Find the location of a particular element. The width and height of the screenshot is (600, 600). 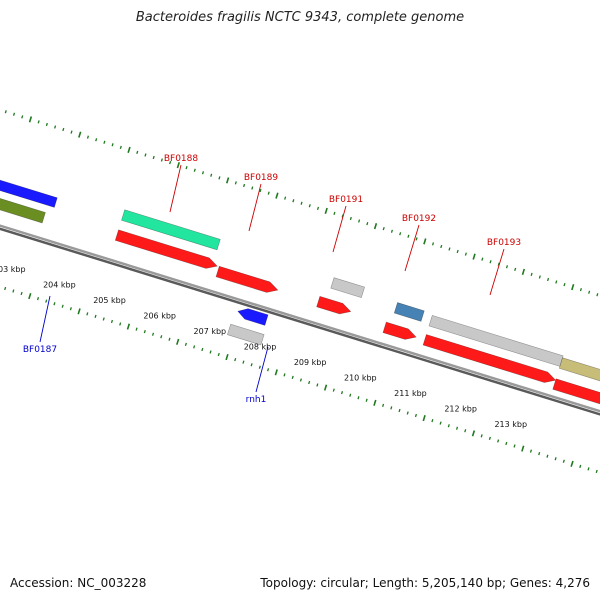

scale-label: 211 kbp is located at coordinates (410, 393).